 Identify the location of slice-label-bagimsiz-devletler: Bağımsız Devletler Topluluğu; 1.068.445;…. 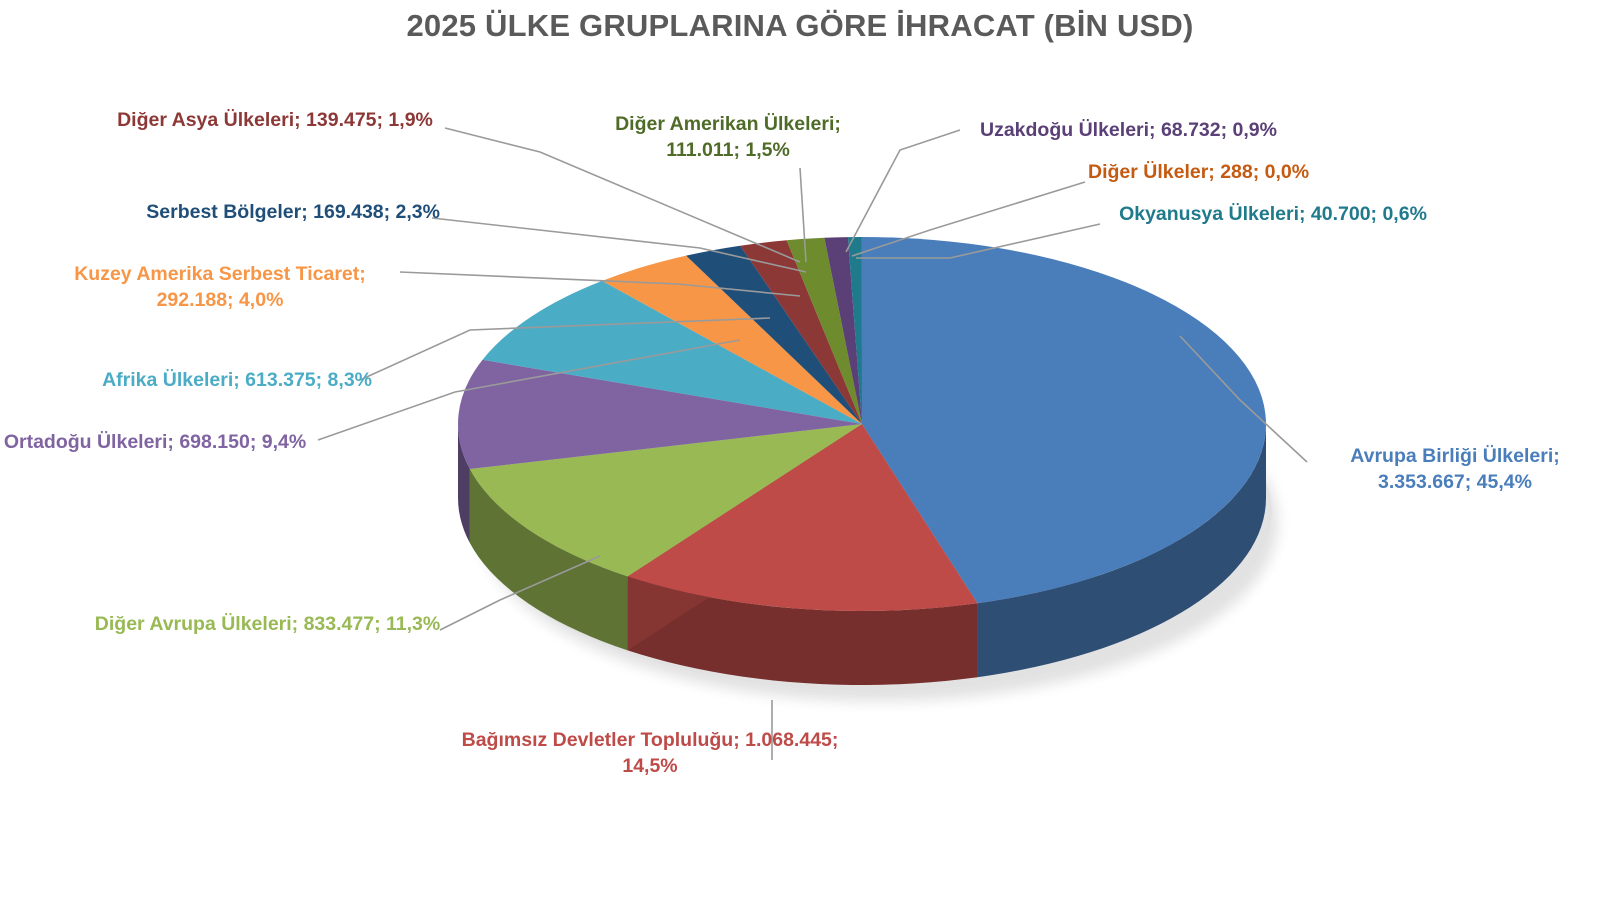
(650, 753).